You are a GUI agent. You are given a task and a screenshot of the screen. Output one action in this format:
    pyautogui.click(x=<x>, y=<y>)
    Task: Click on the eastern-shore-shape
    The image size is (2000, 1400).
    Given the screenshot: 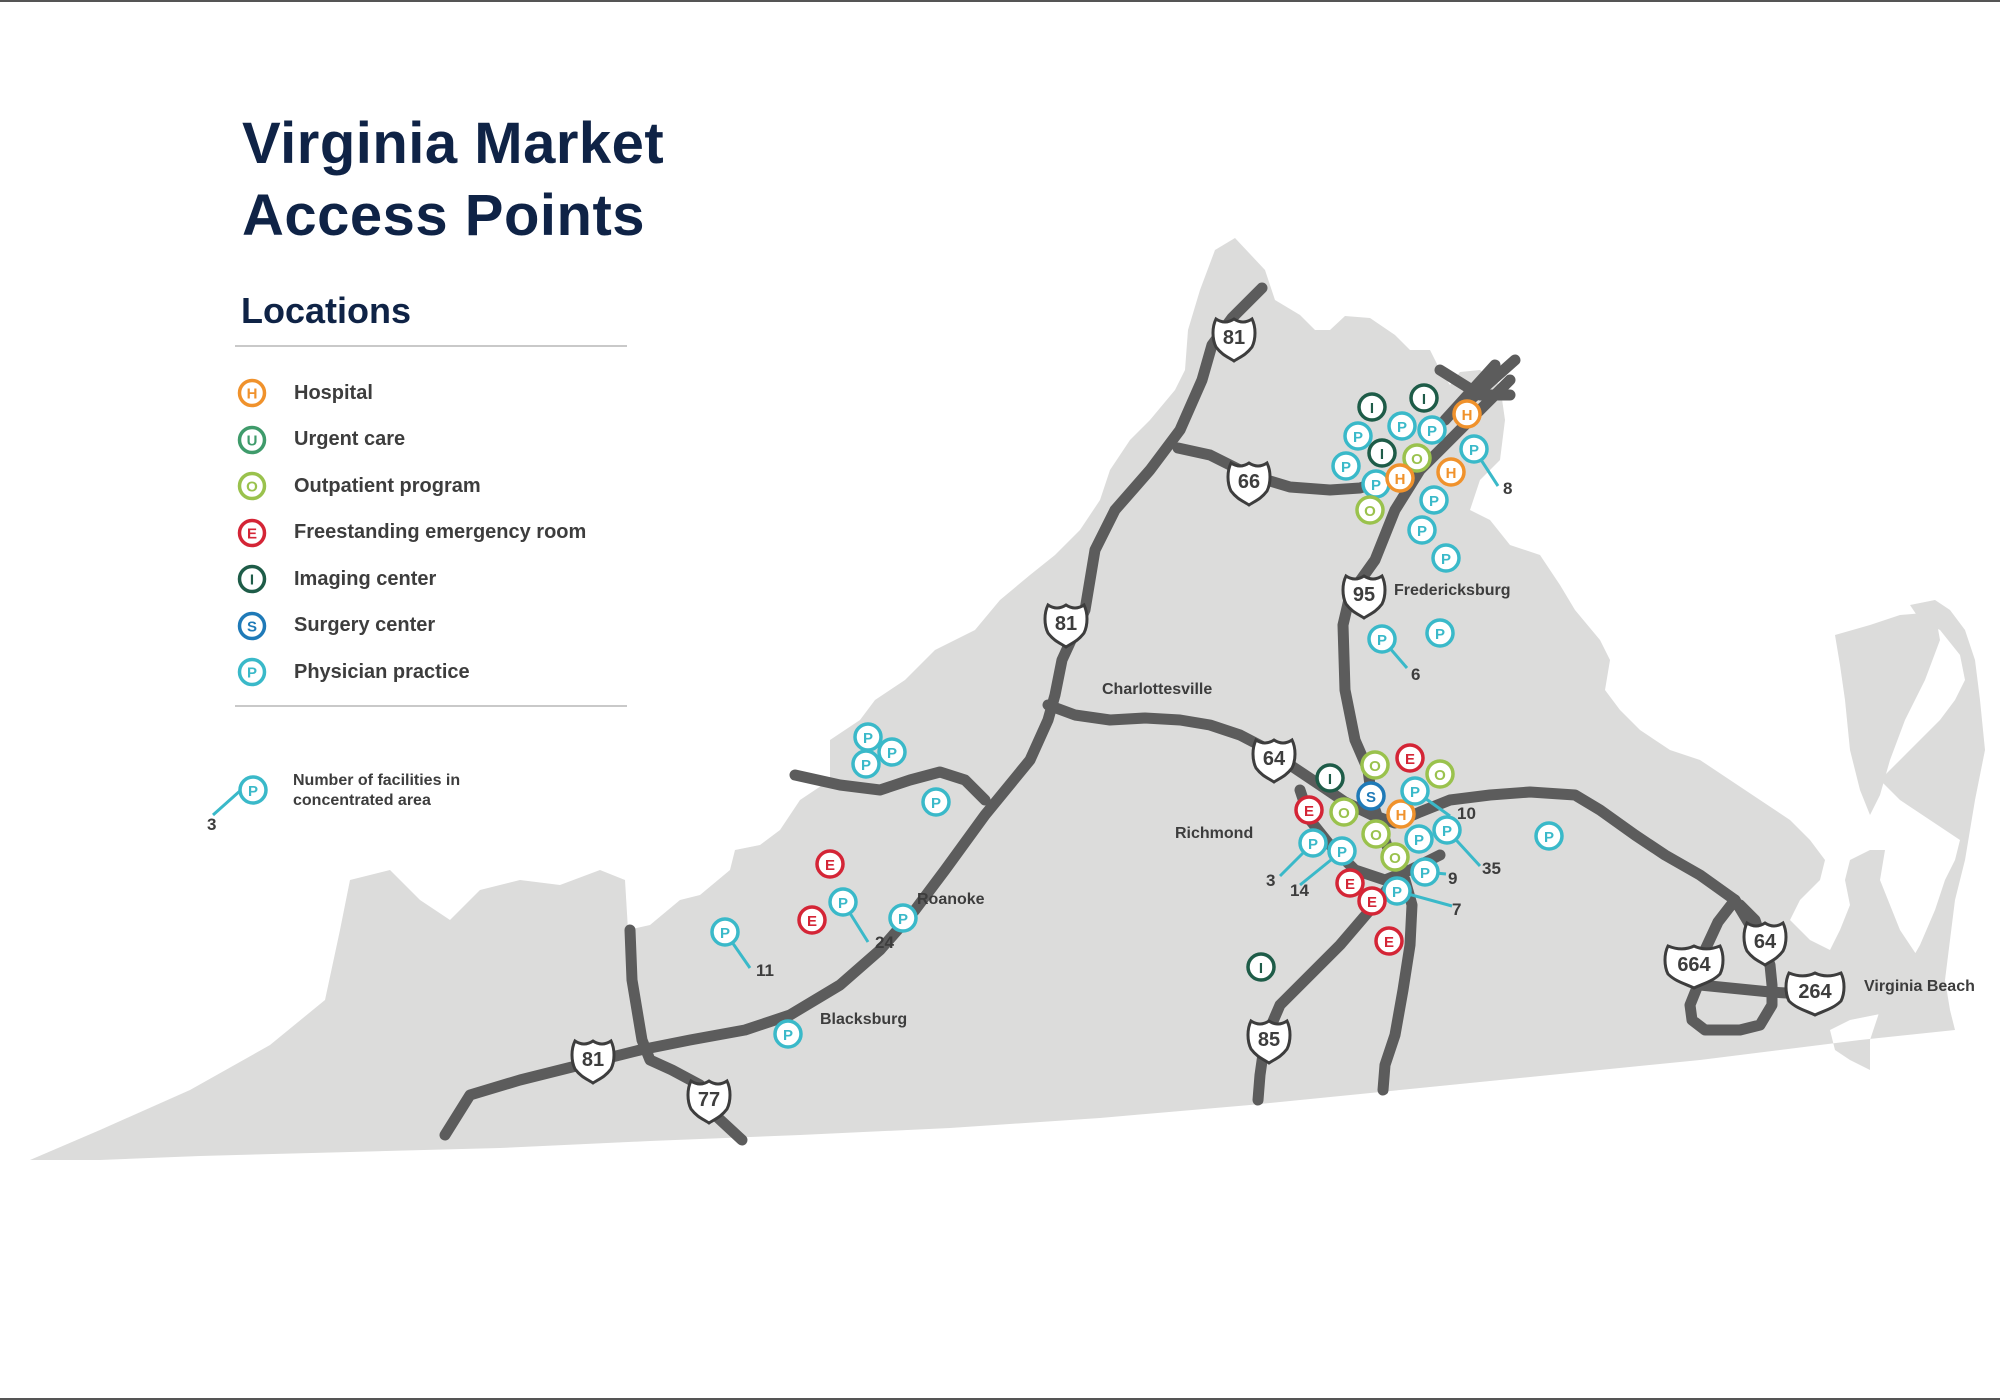 What is the action you would take?
    pyautogui.click(x=1887, y=713)
    